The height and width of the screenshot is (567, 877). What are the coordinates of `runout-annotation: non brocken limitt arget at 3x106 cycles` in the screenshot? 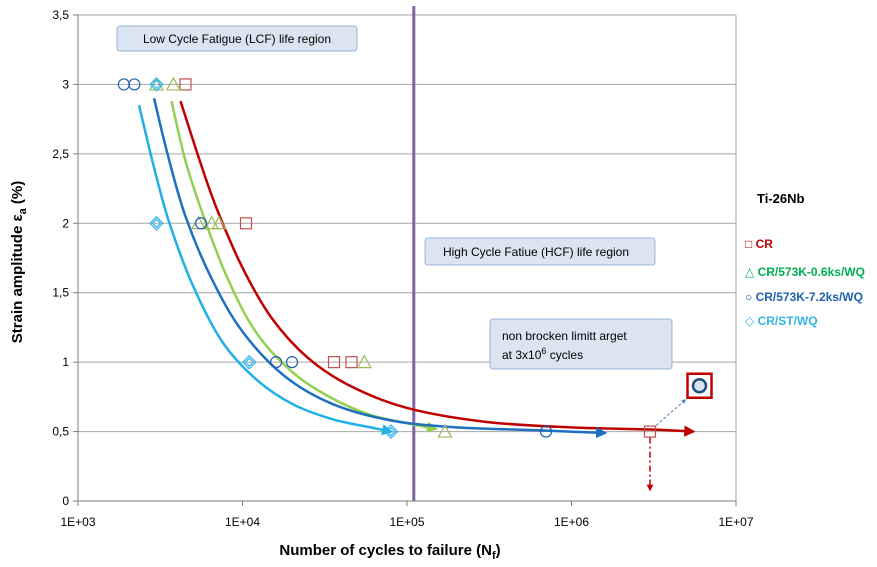 It's located at (581, 344).